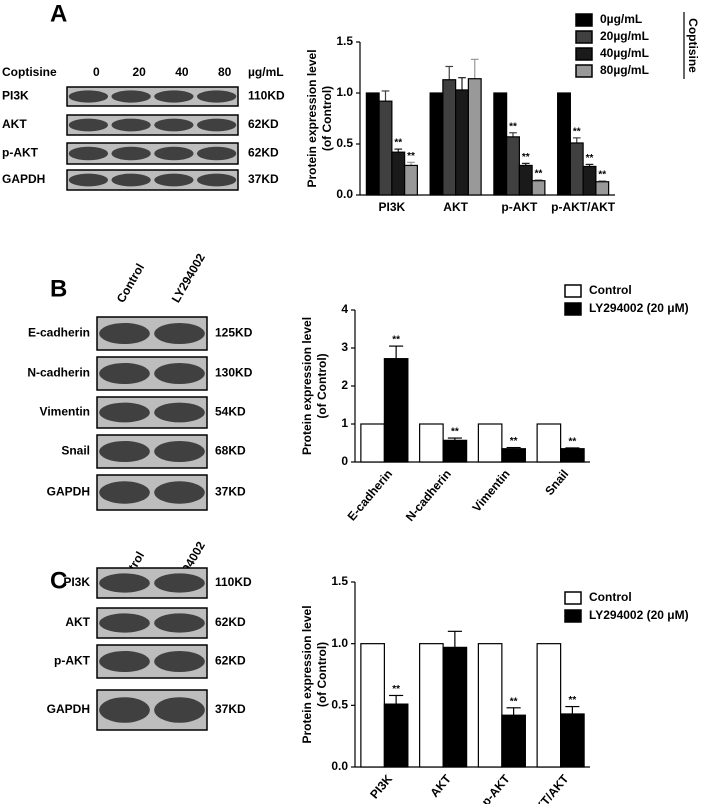 The image size is (708, 804). Describe the element at coordinates (344, 41) in the screenshot. I see `y-tick-label: 1.5` at that location.